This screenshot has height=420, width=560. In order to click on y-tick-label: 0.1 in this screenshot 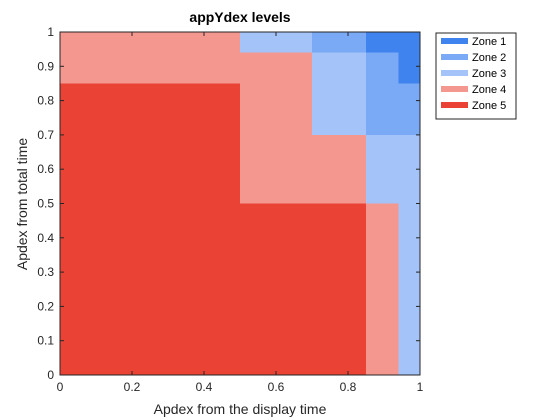, I will do `click(45, 341)`.